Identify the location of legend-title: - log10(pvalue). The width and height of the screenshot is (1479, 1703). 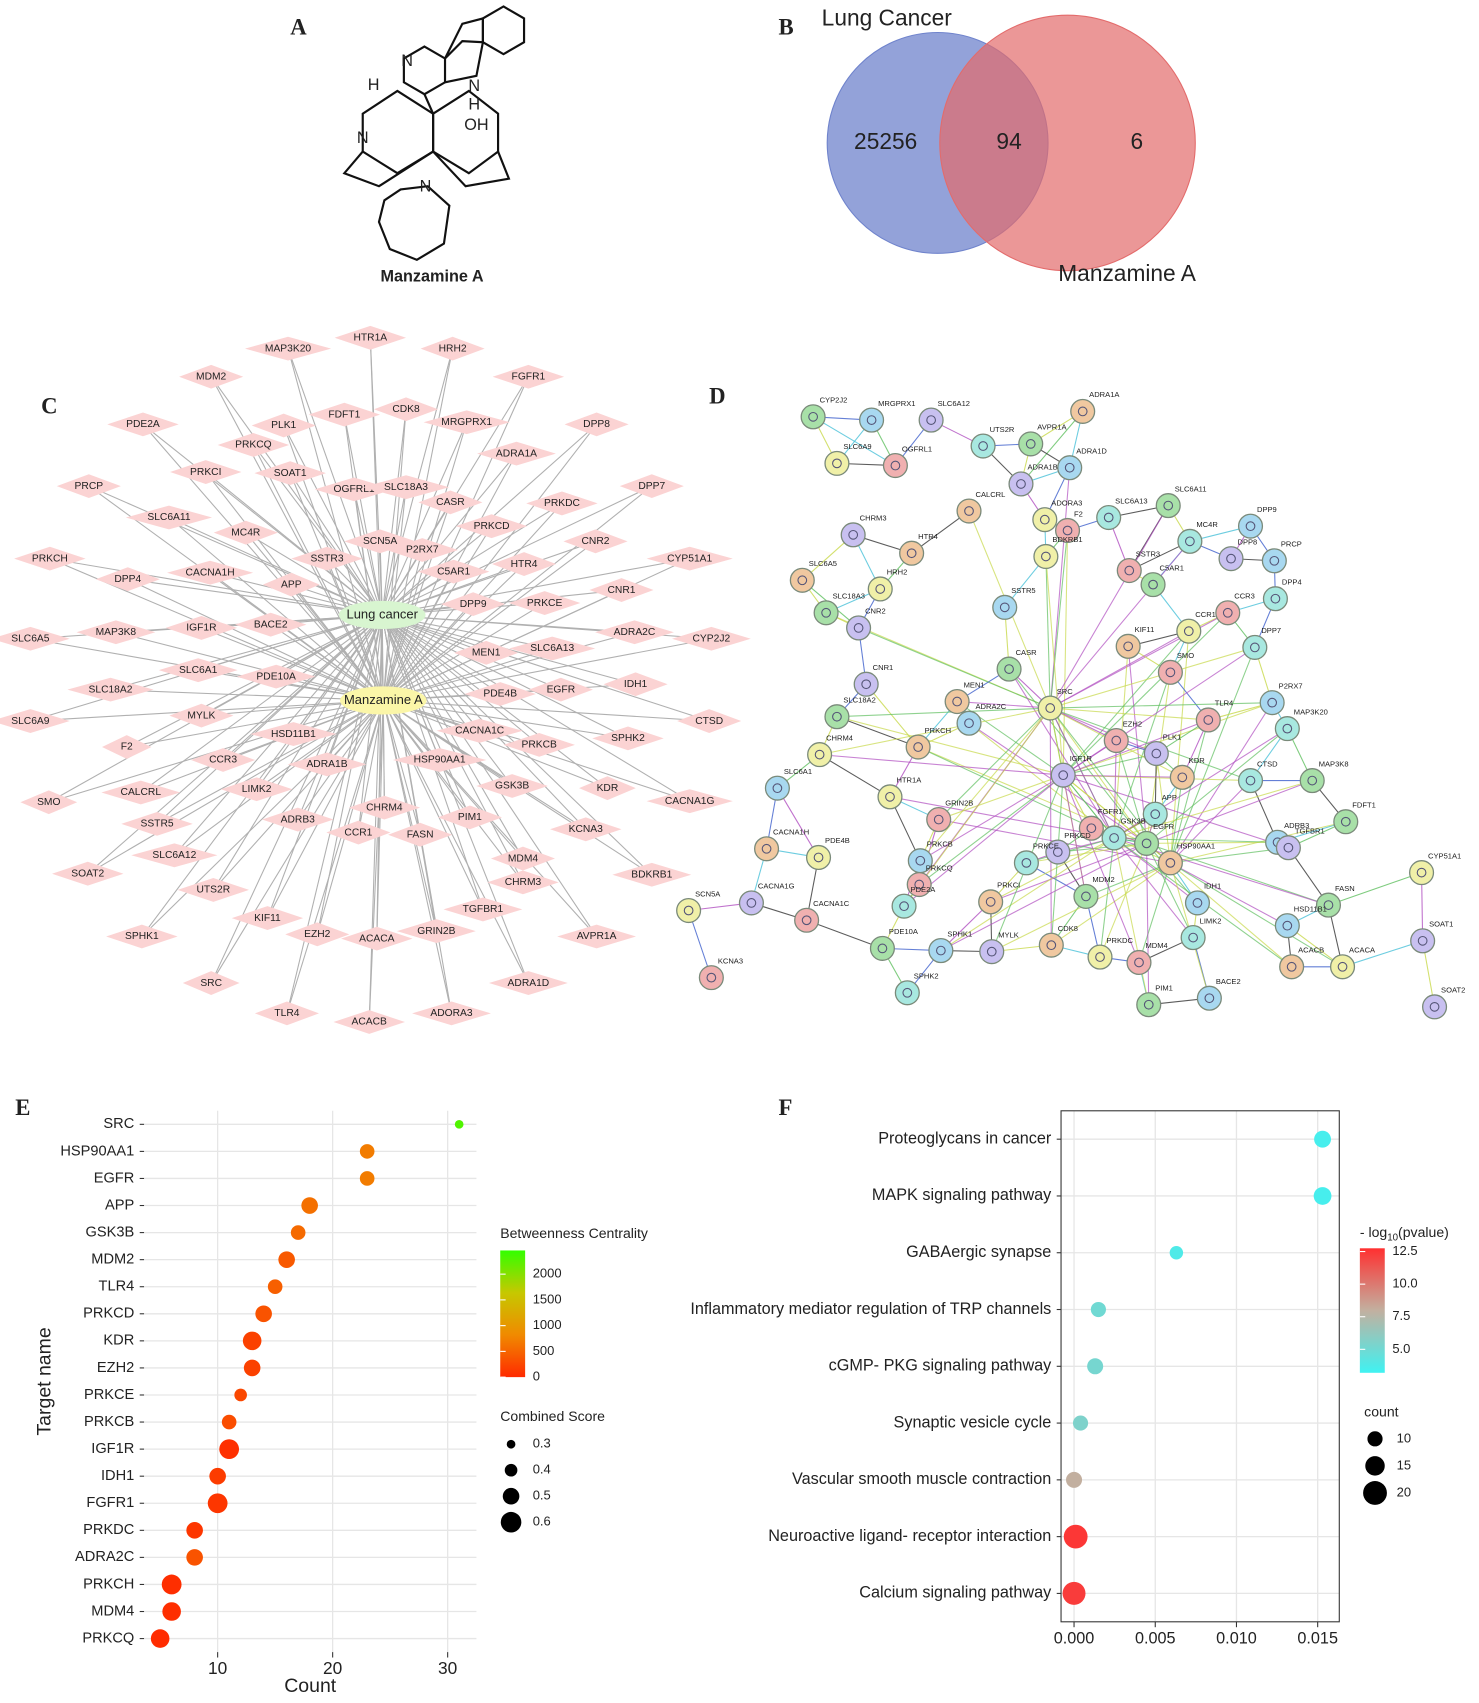
(1404, 1233).